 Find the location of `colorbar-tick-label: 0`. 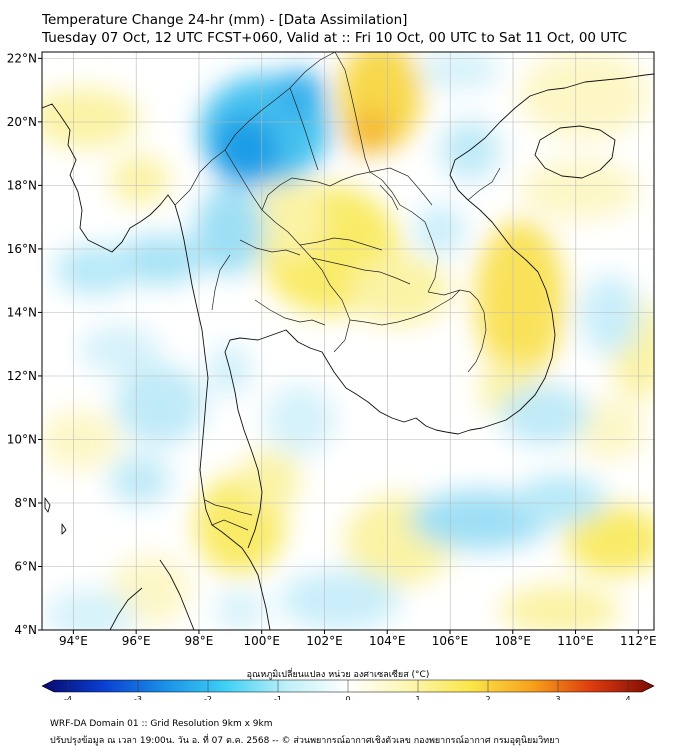

colorbar-tick-label: 0 is located at coordinates (347, 697).